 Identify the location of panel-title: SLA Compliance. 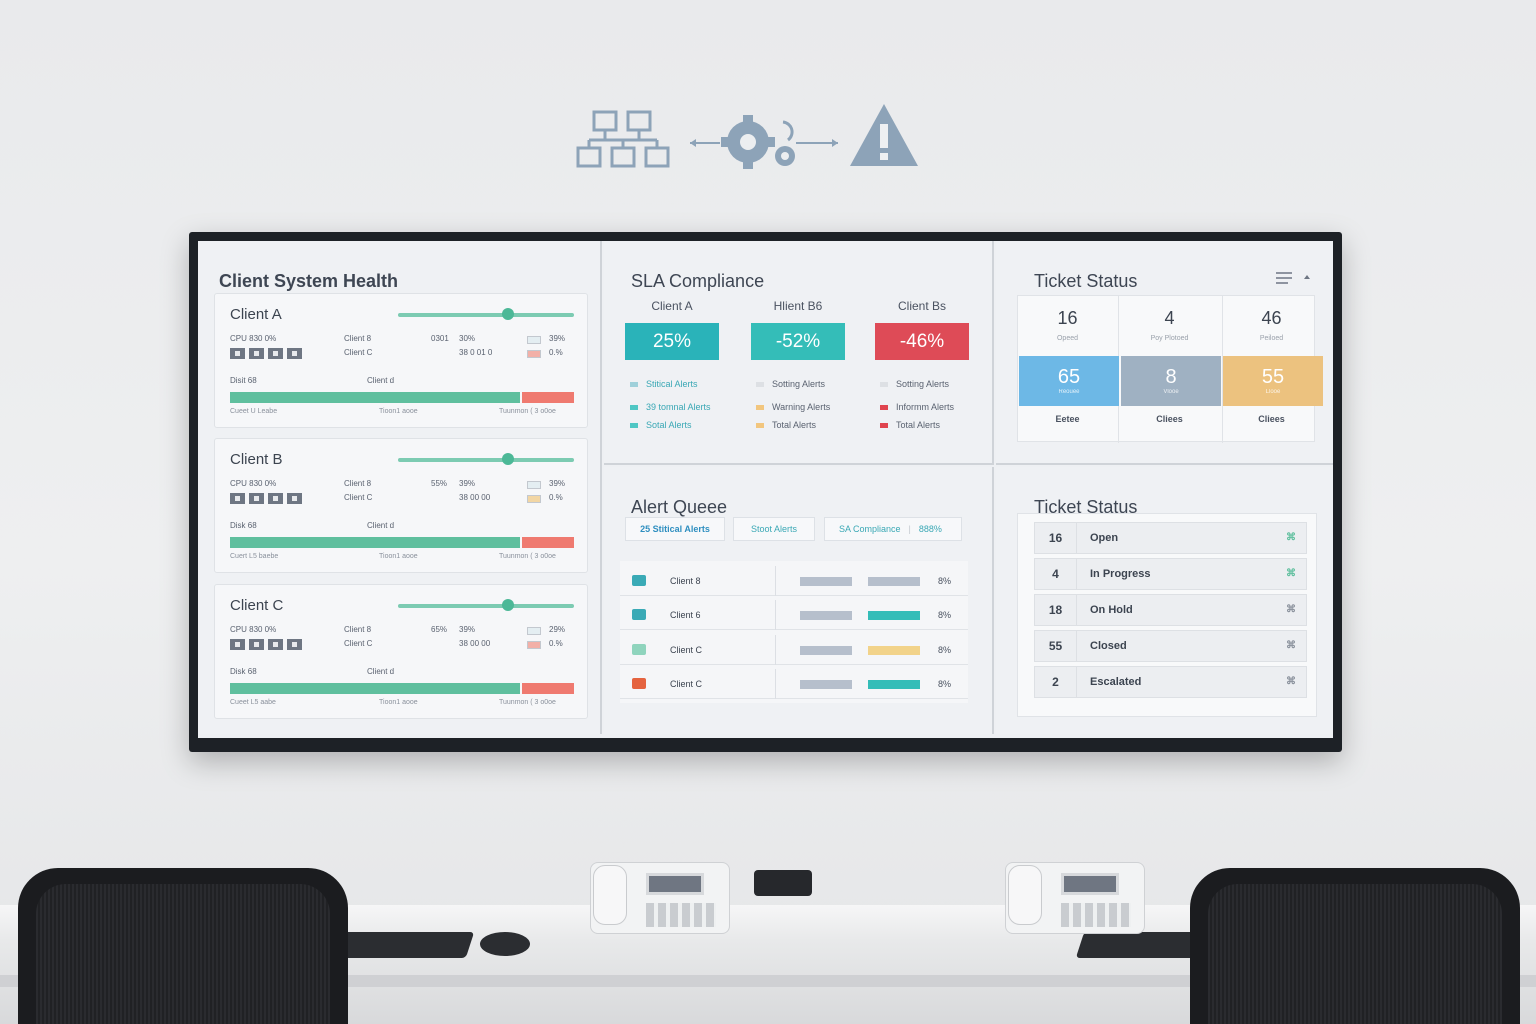
(698, 281).